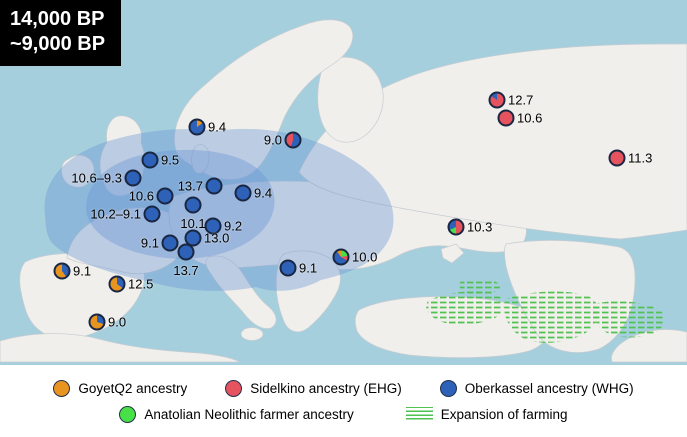 The width and height of the screenshot is (687, 437). Describe the element at coordinates (200, 159) in the screenshot. I see `land-denmark` at that location.